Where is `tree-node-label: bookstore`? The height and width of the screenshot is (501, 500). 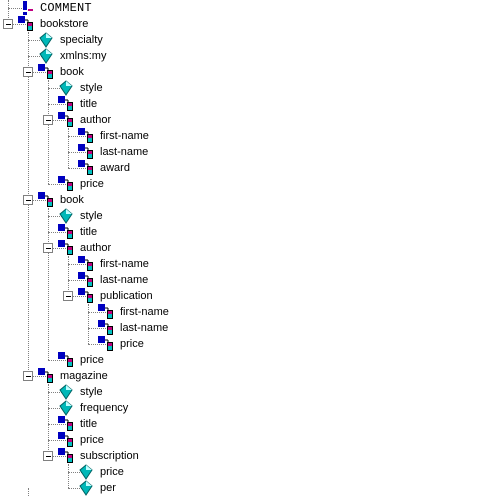 tree-node-label: bookstore is located at coordinates (64, 24).